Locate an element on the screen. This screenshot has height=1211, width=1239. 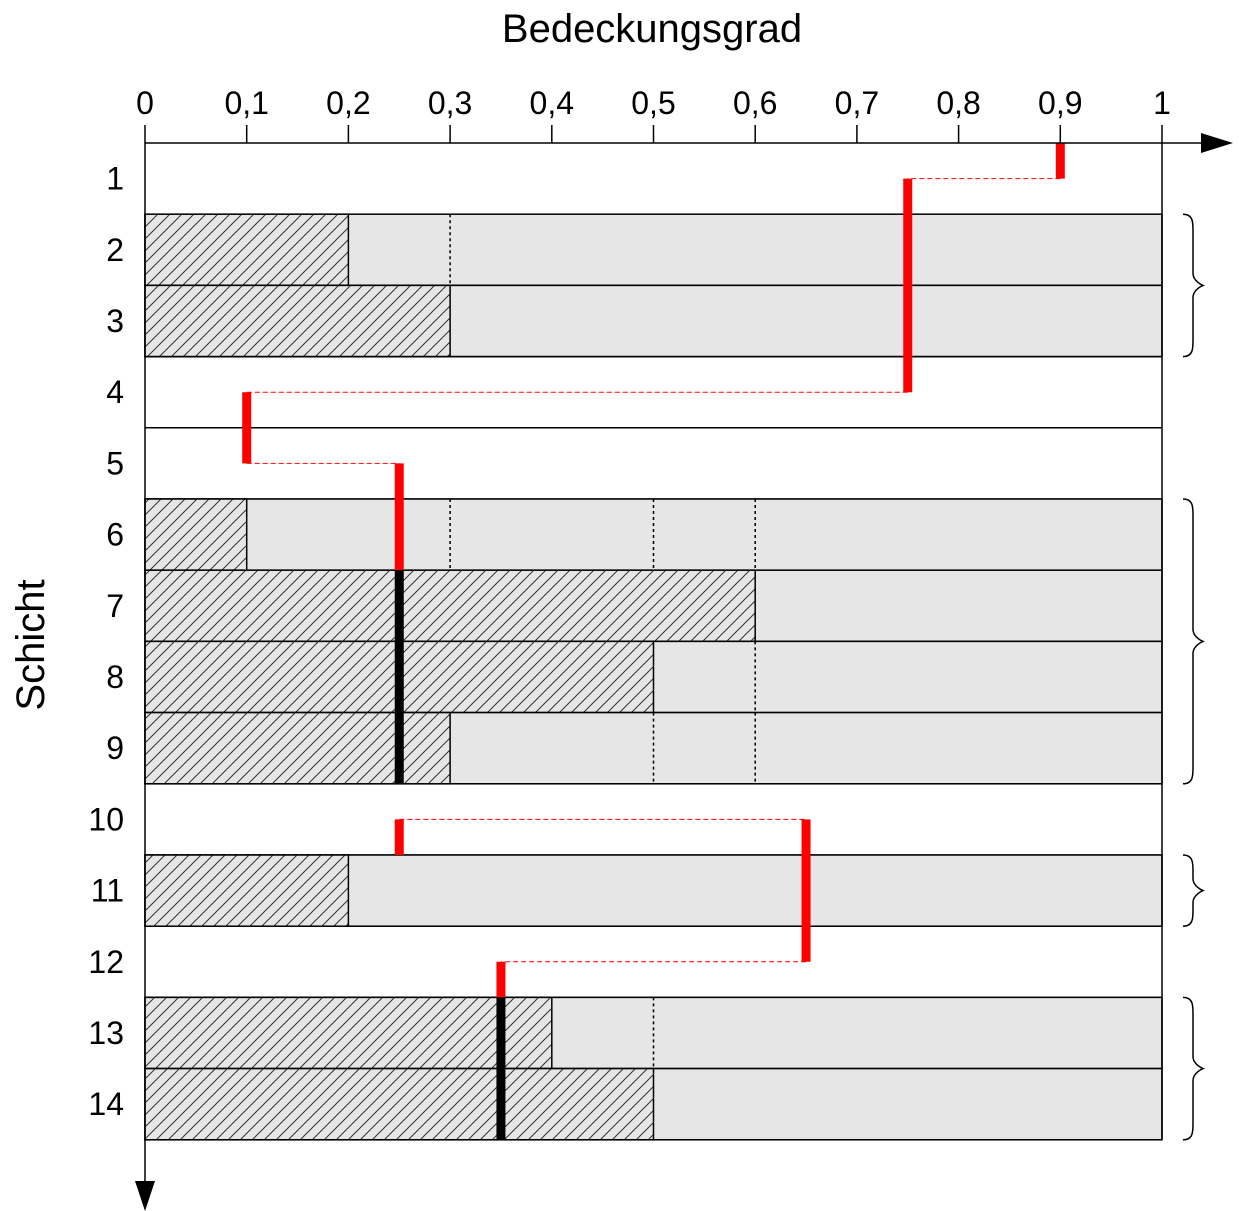
x-axis-title: Bedeckungsgrad is located at coordinates (652, 29).